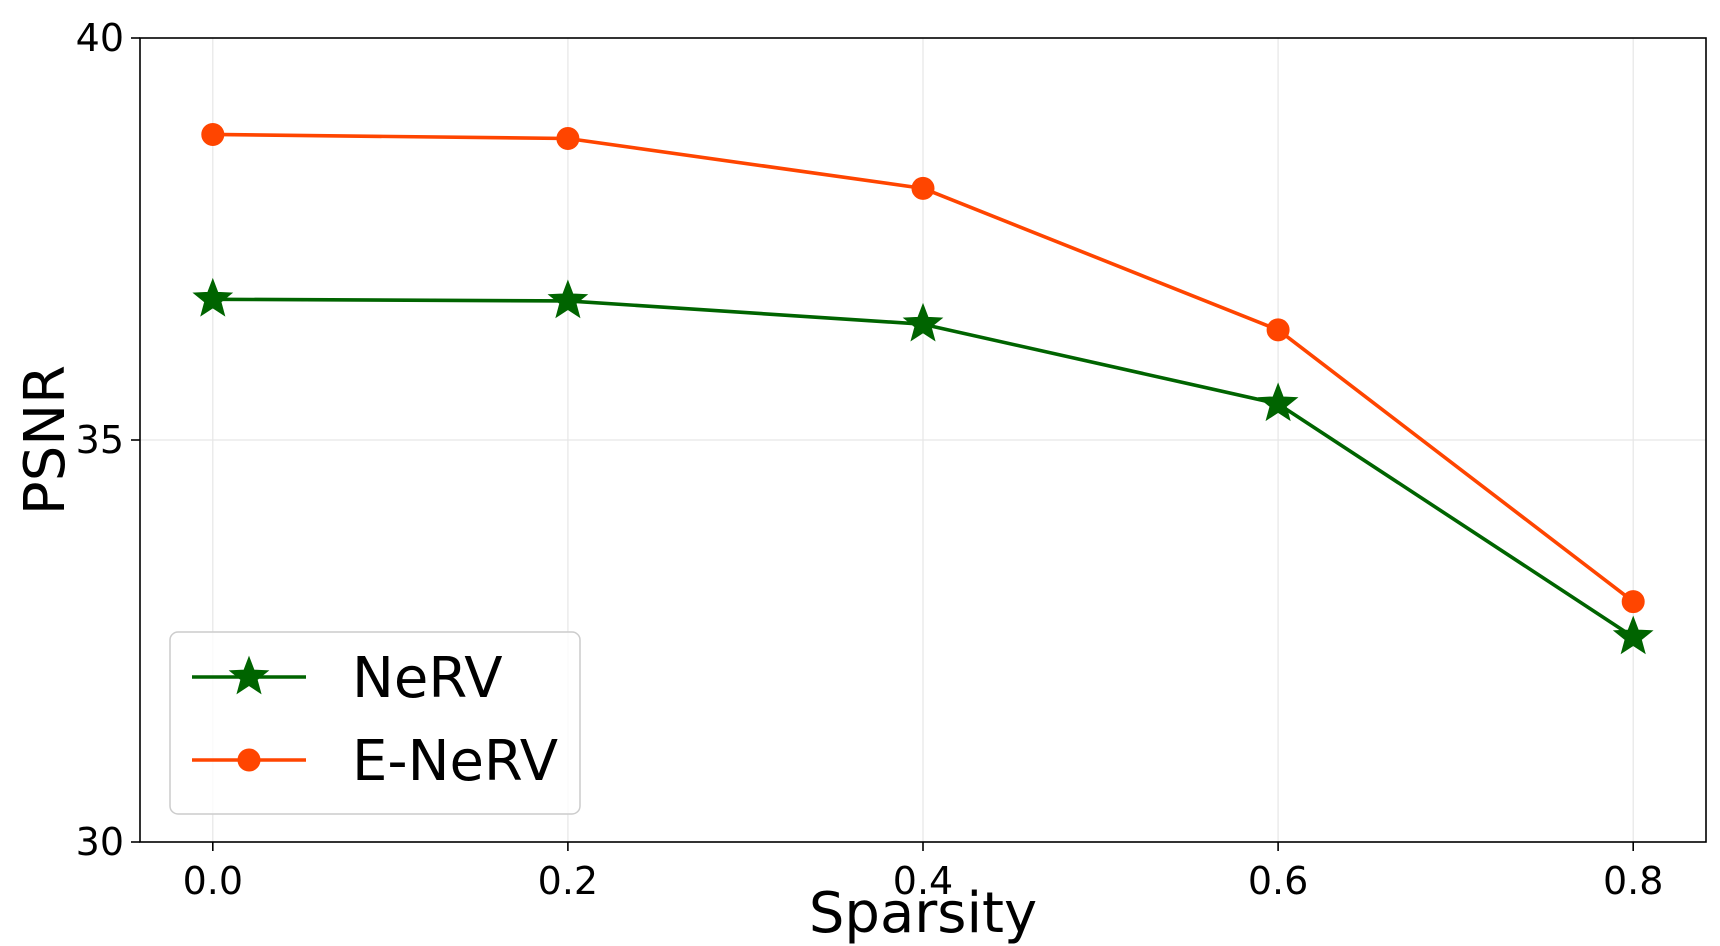 The height and width of the screenshot is (946, 1720). I want to click on legend-item-nerv: NeRV, so click(347, 678).